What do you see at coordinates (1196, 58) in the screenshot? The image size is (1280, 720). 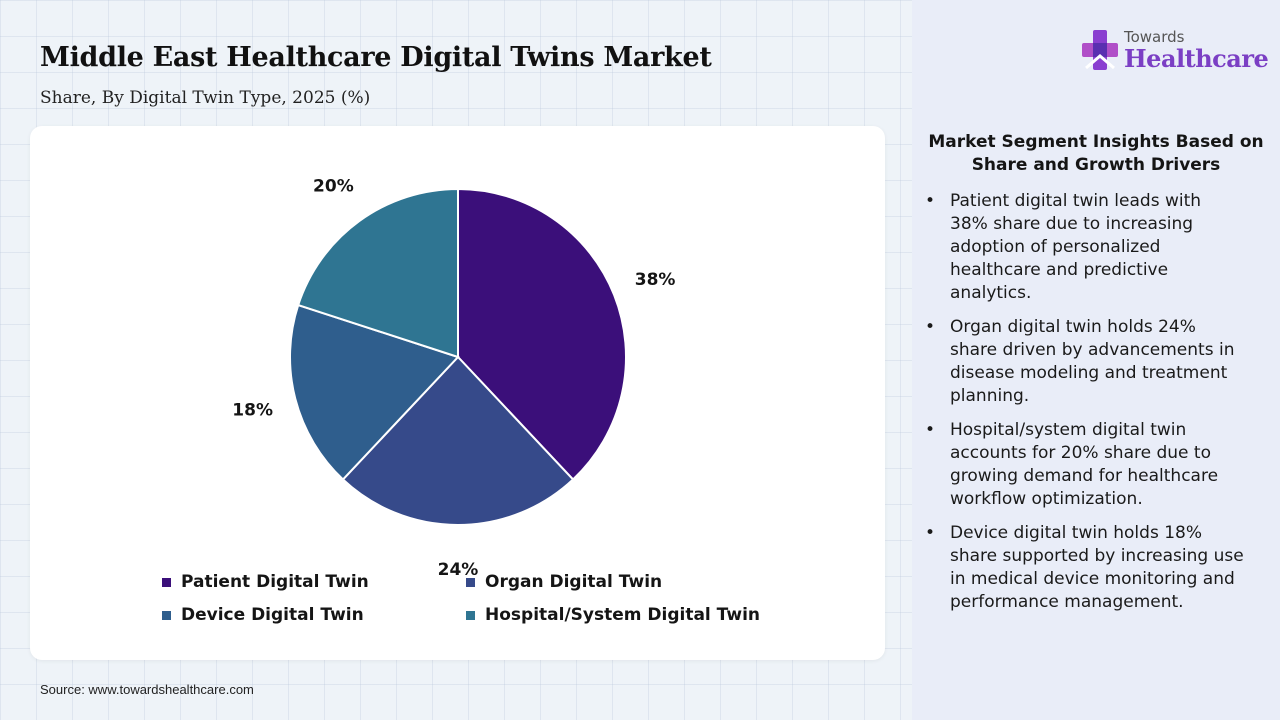 I see `logo-wordmark-main: Healthcare` at bounding box center [1196, 58].